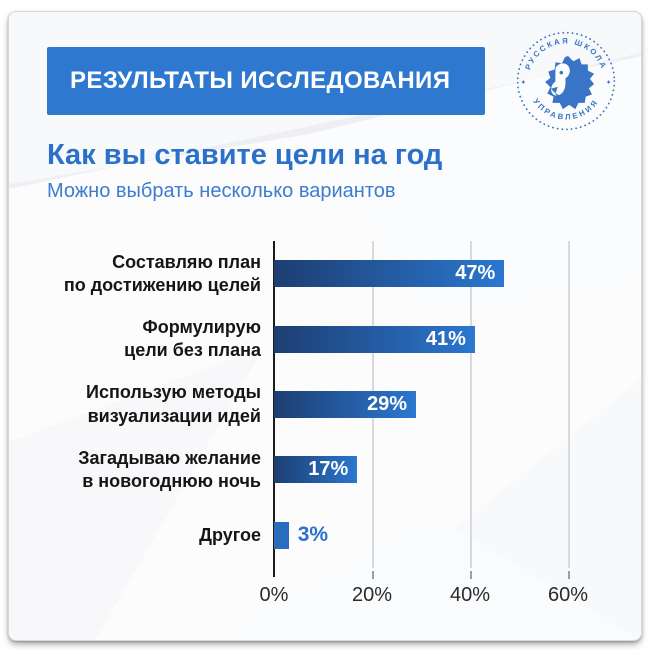 The width and height of the screenshot is (650, 650). Describe the element at coordinates (345, 405) in the screenshot. I see `bar: 29%` at that location.